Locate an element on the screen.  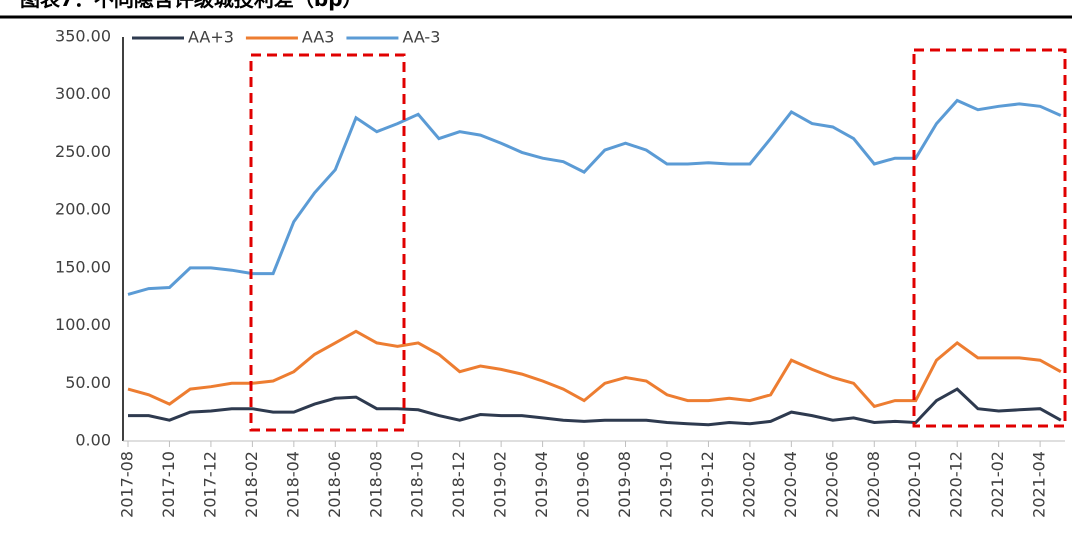
x-tick-label: 2020-12 is located at coordinates (956, 484).